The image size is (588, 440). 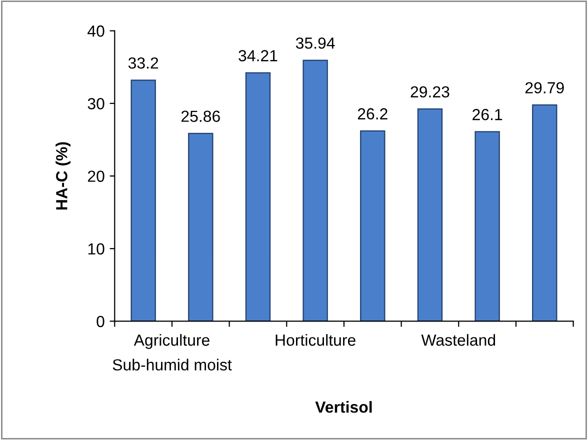 I want to click on text: Wasteland, so click(x=458, y=340).